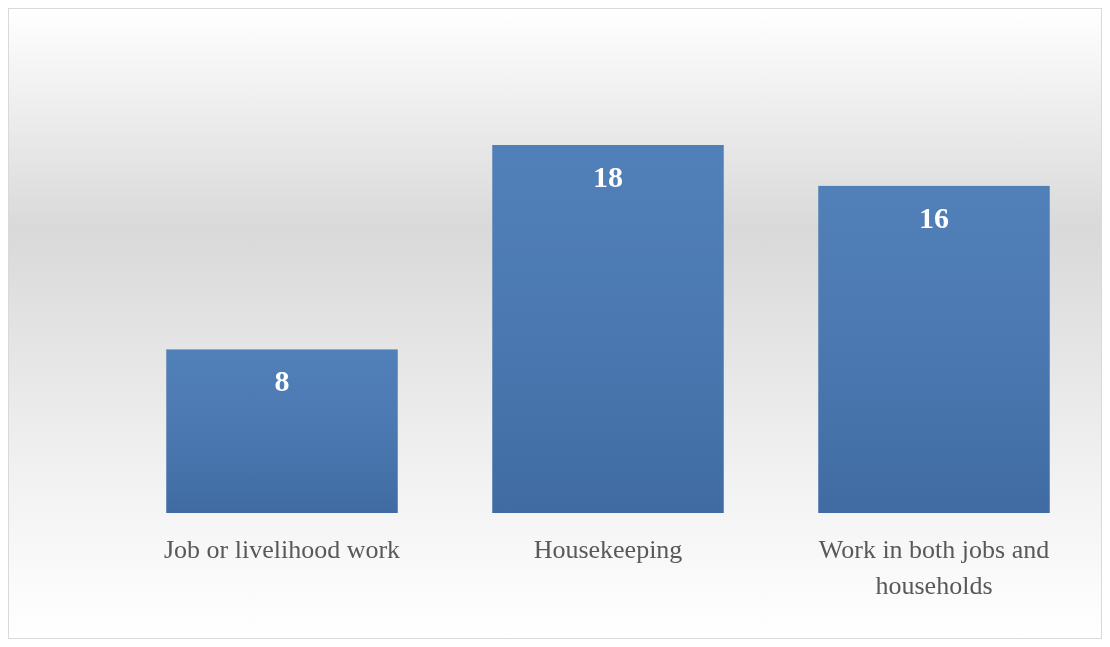  I want to click on x-tick-label: Job or livelihood work, so click(282, 549).